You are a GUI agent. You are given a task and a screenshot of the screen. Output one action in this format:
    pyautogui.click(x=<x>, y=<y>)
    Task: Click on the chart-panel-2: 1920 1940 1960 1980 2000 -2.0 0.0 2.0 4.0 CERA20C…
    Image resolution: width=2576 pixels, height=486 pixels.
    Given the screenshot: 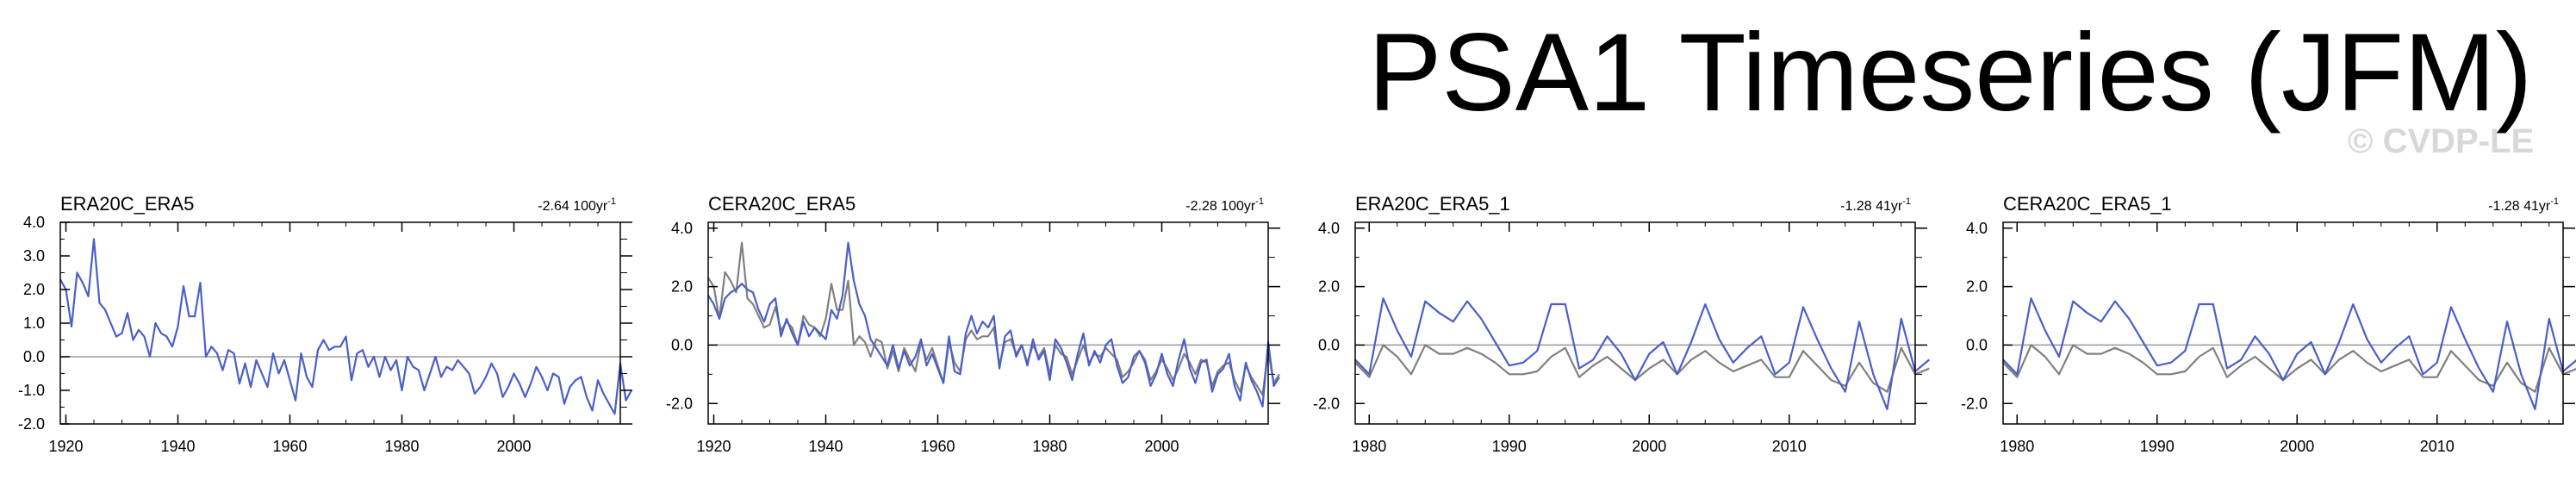 What is the action you would take?
    pyautogui.click(x=973, y=324)
    